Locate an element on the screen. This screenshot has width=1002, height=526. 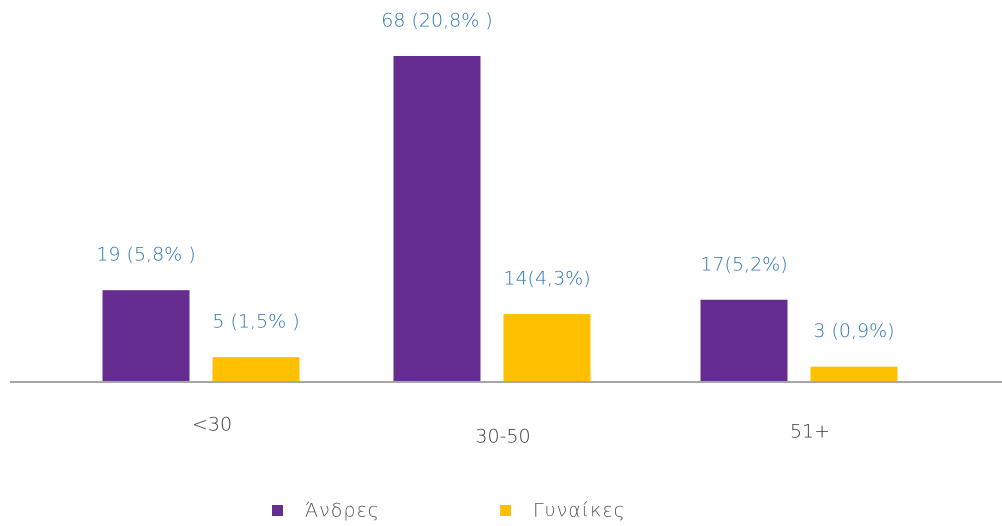
value-label: 14(4,3%) is located at coordinates (546, 279).